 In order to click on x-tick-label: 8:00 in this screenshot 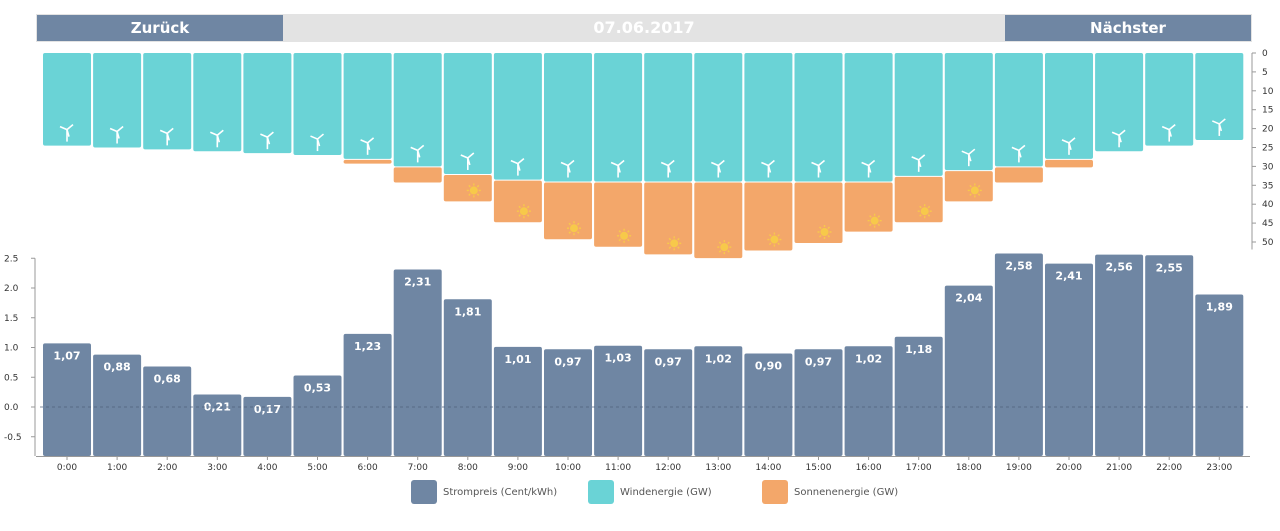, I will do `click(468, 468)`.